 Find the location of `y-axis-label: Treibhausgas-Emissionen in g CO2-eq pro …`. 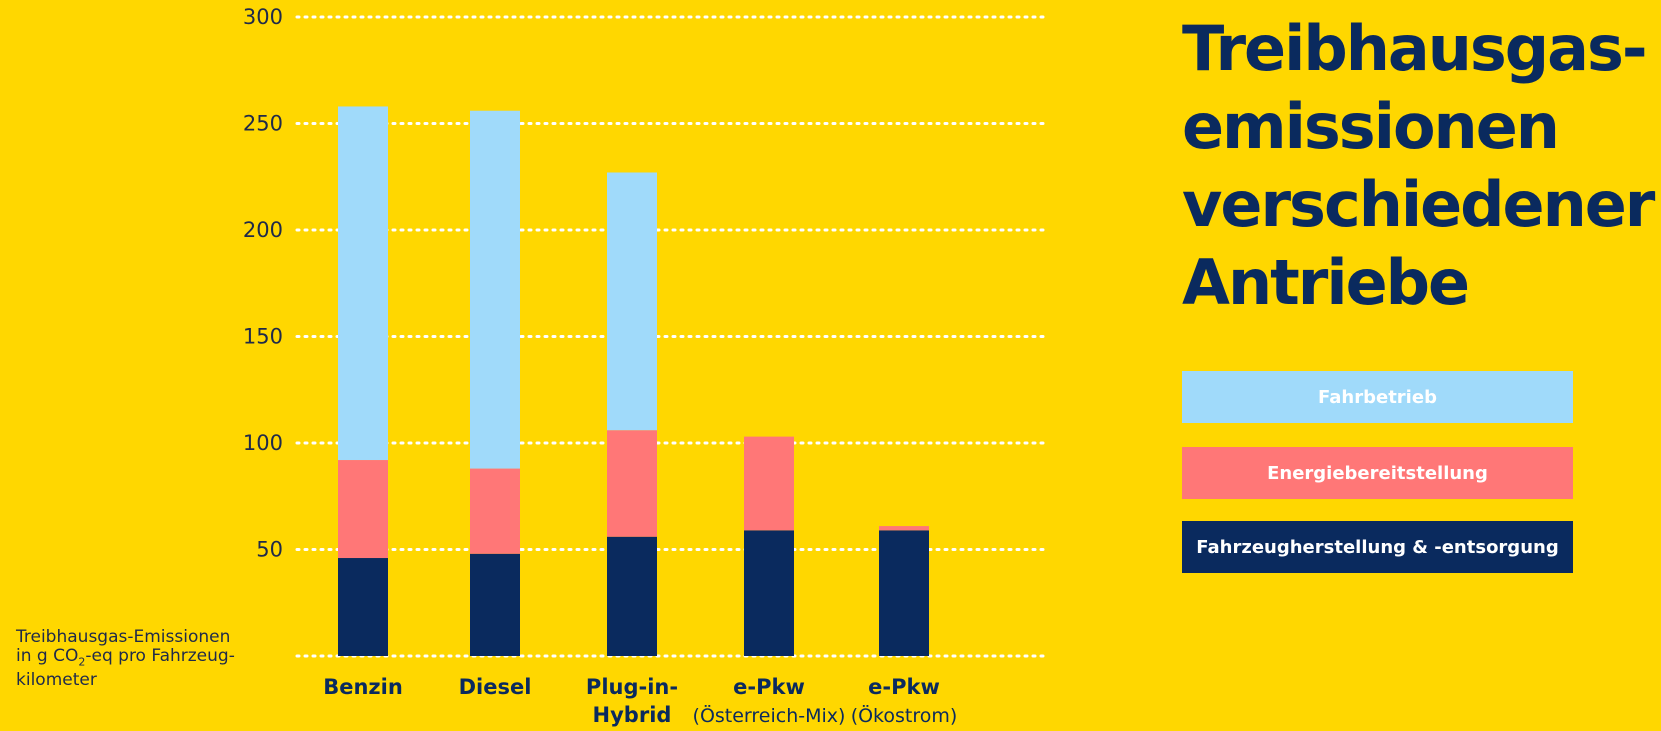

y-axis-label: Treibhausgas-Emissionen in g CO2-eq pro … is located at coordinates (141, 659).